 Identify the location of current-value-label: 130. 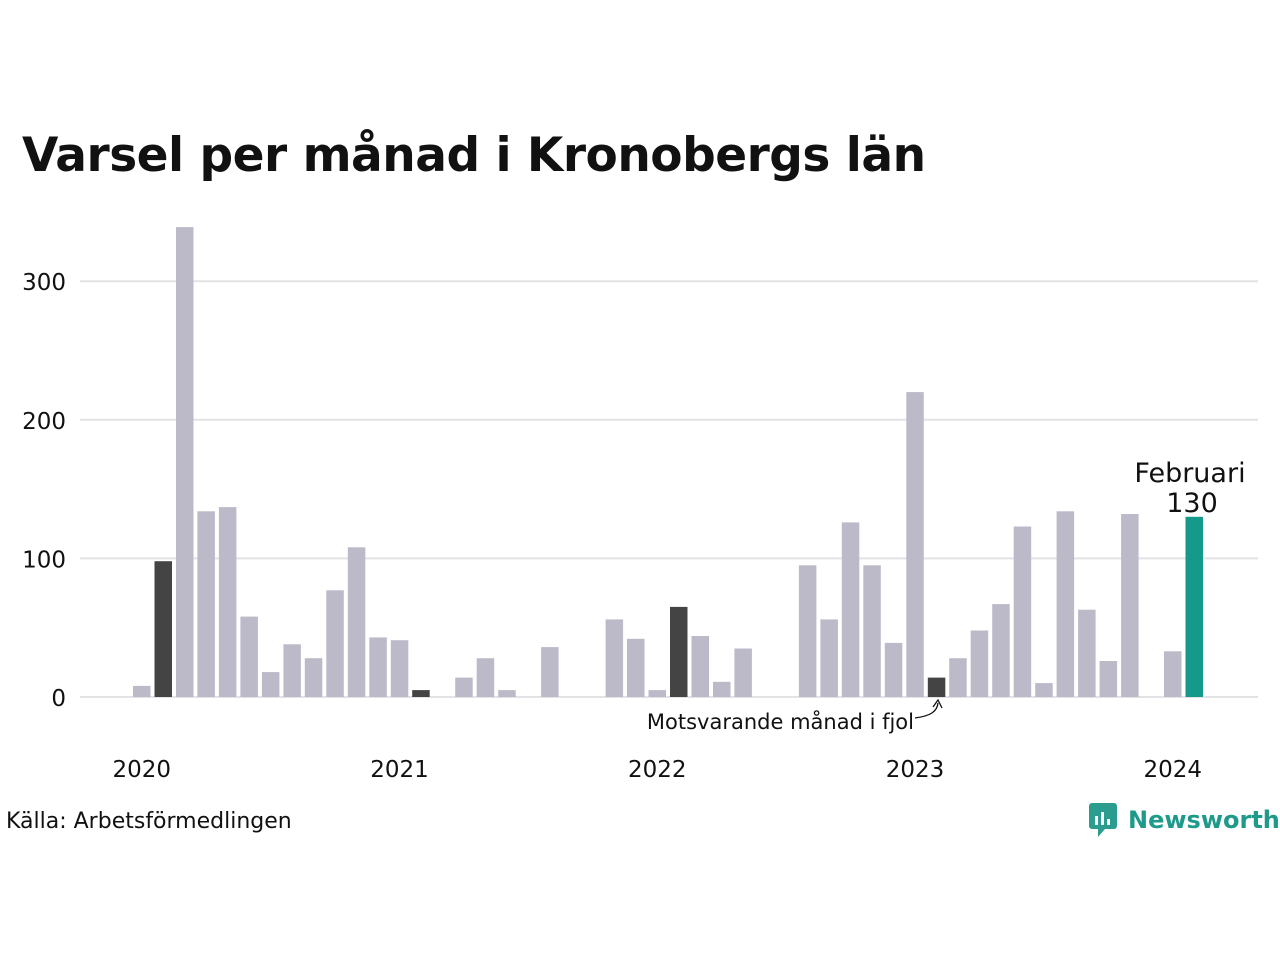
(1192, 503).